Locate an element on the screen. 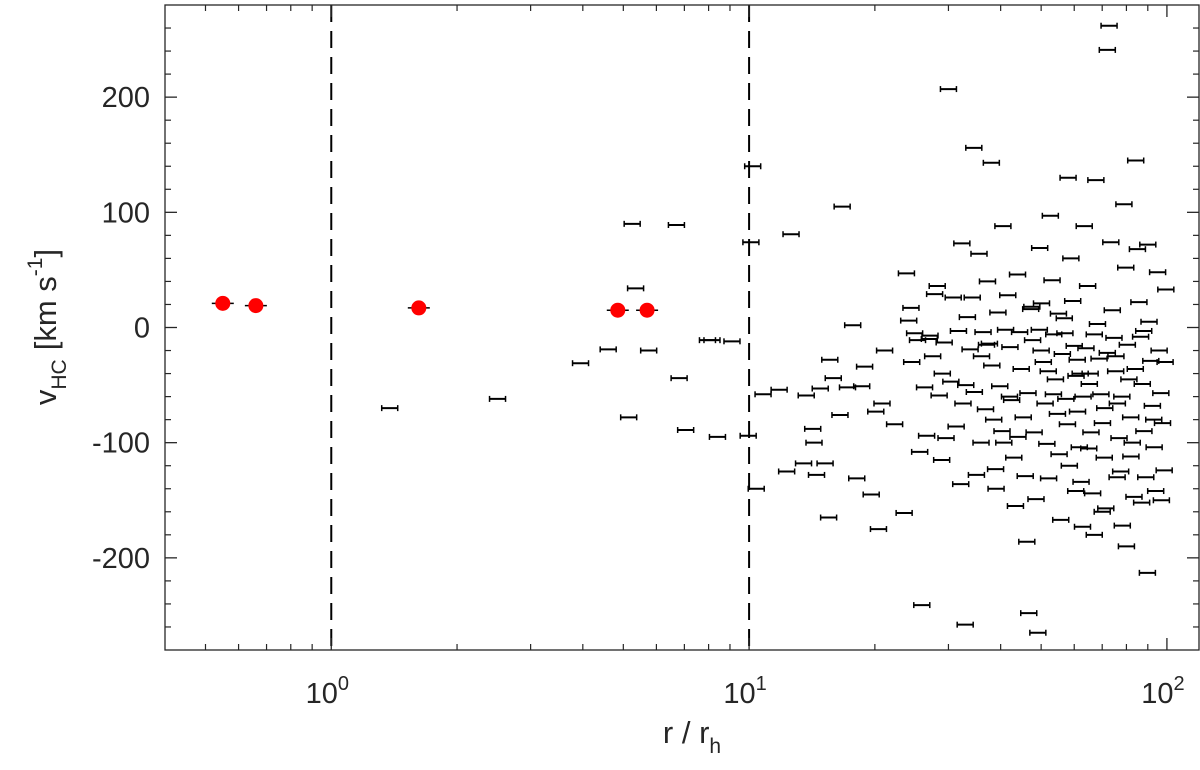  y-tick-label: -200 is located at coordinates (121, 559).